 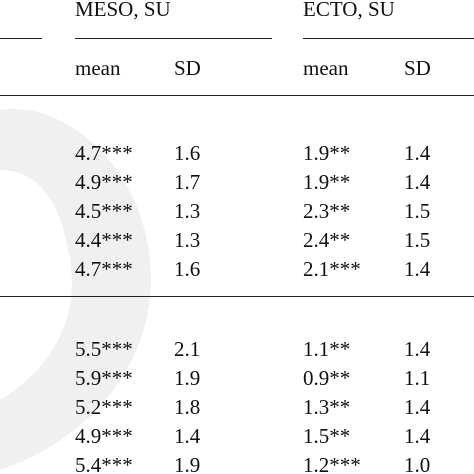 What do you see at coordinates (104, 349) in the screenshot?
I see `cell: 5.5***` at bounding box center [104, 349].